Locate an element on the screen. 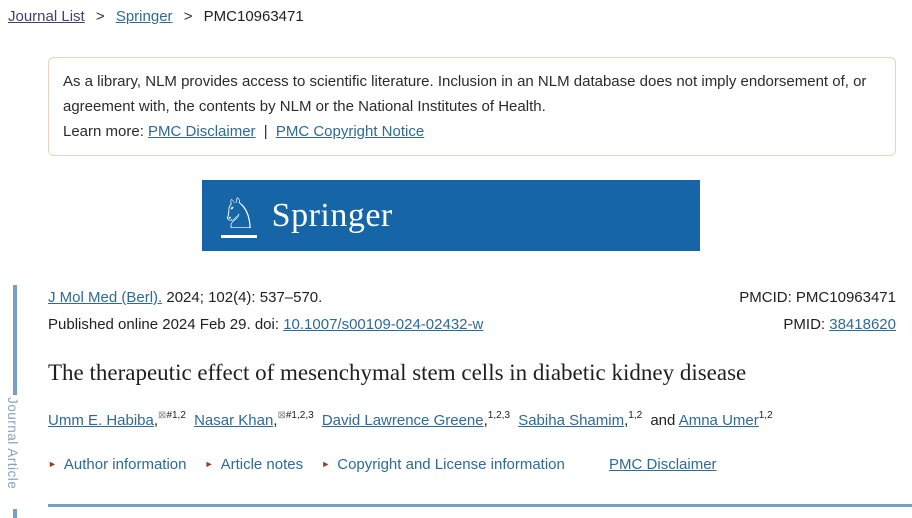 The width and height of the screenshot is (912, 518). left-rail-line-bottom is located at coordinates (15, 513).